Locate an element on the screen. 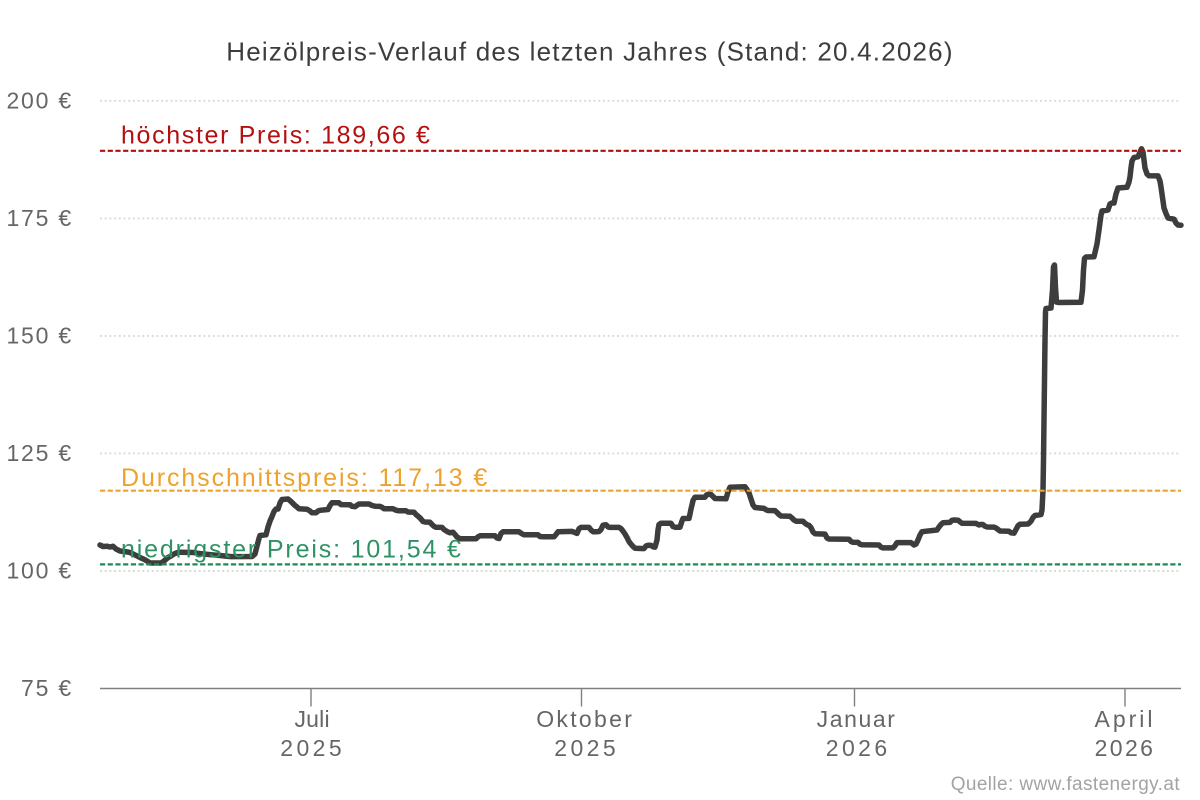  svg-text: niedrigster Preis: 101,54 € is located at coordinates (292, 550).